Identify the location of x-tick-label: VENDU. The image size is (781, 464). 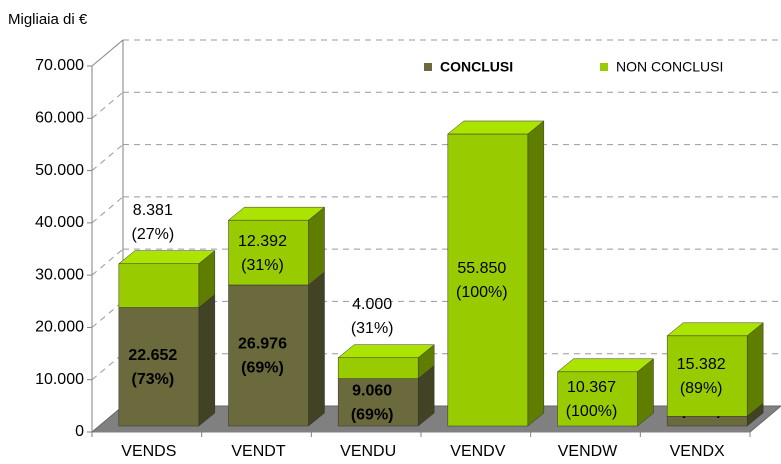
(368, 451).